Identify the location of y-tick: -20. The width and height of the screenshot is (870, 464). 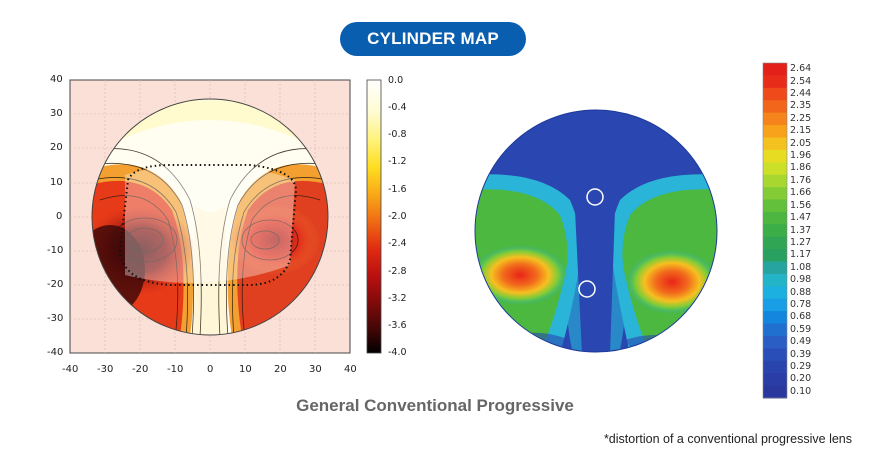
(55, 284).